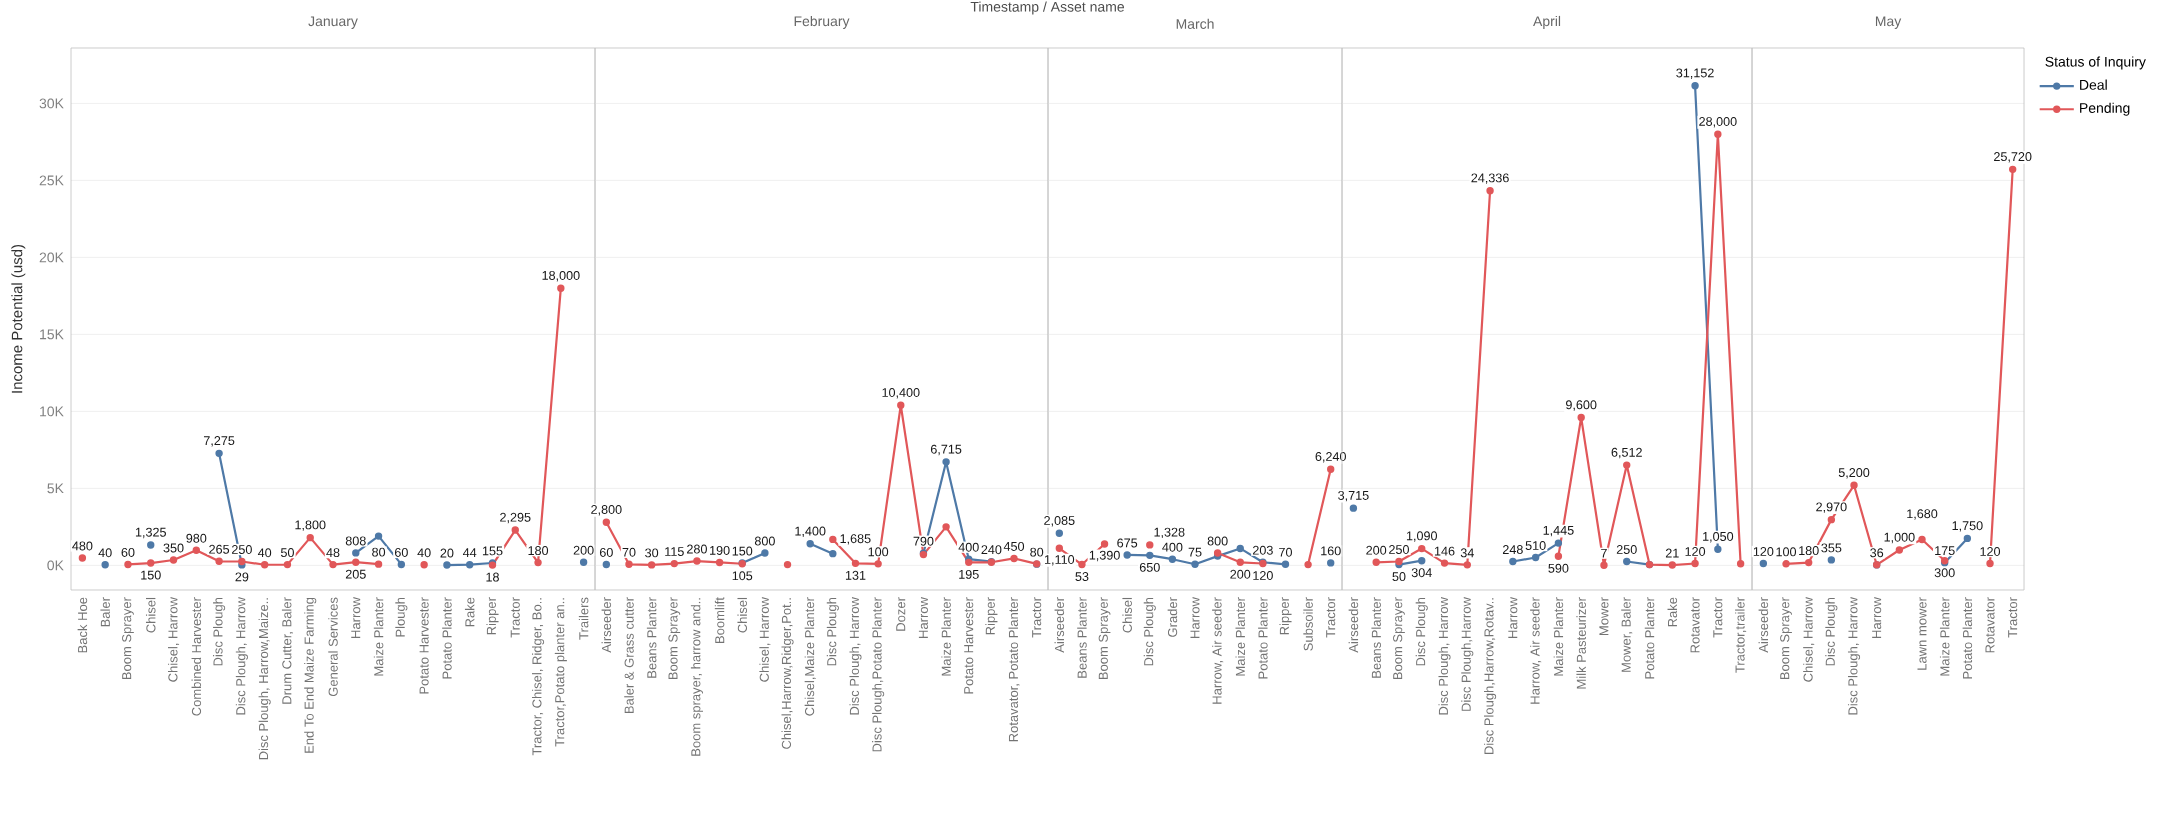 This screenshot has width=2162, height=825. What do you see at coordinates (719, 620) in the screenshot?
I see `x-tick-label: Boomlift` at bounding box center [719, 620].